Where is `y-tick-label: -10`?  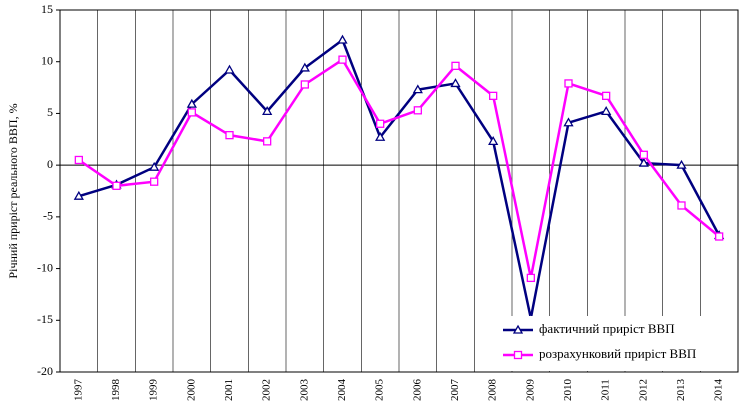 y-tick-label: -10 is located at coordinates (45, 267).